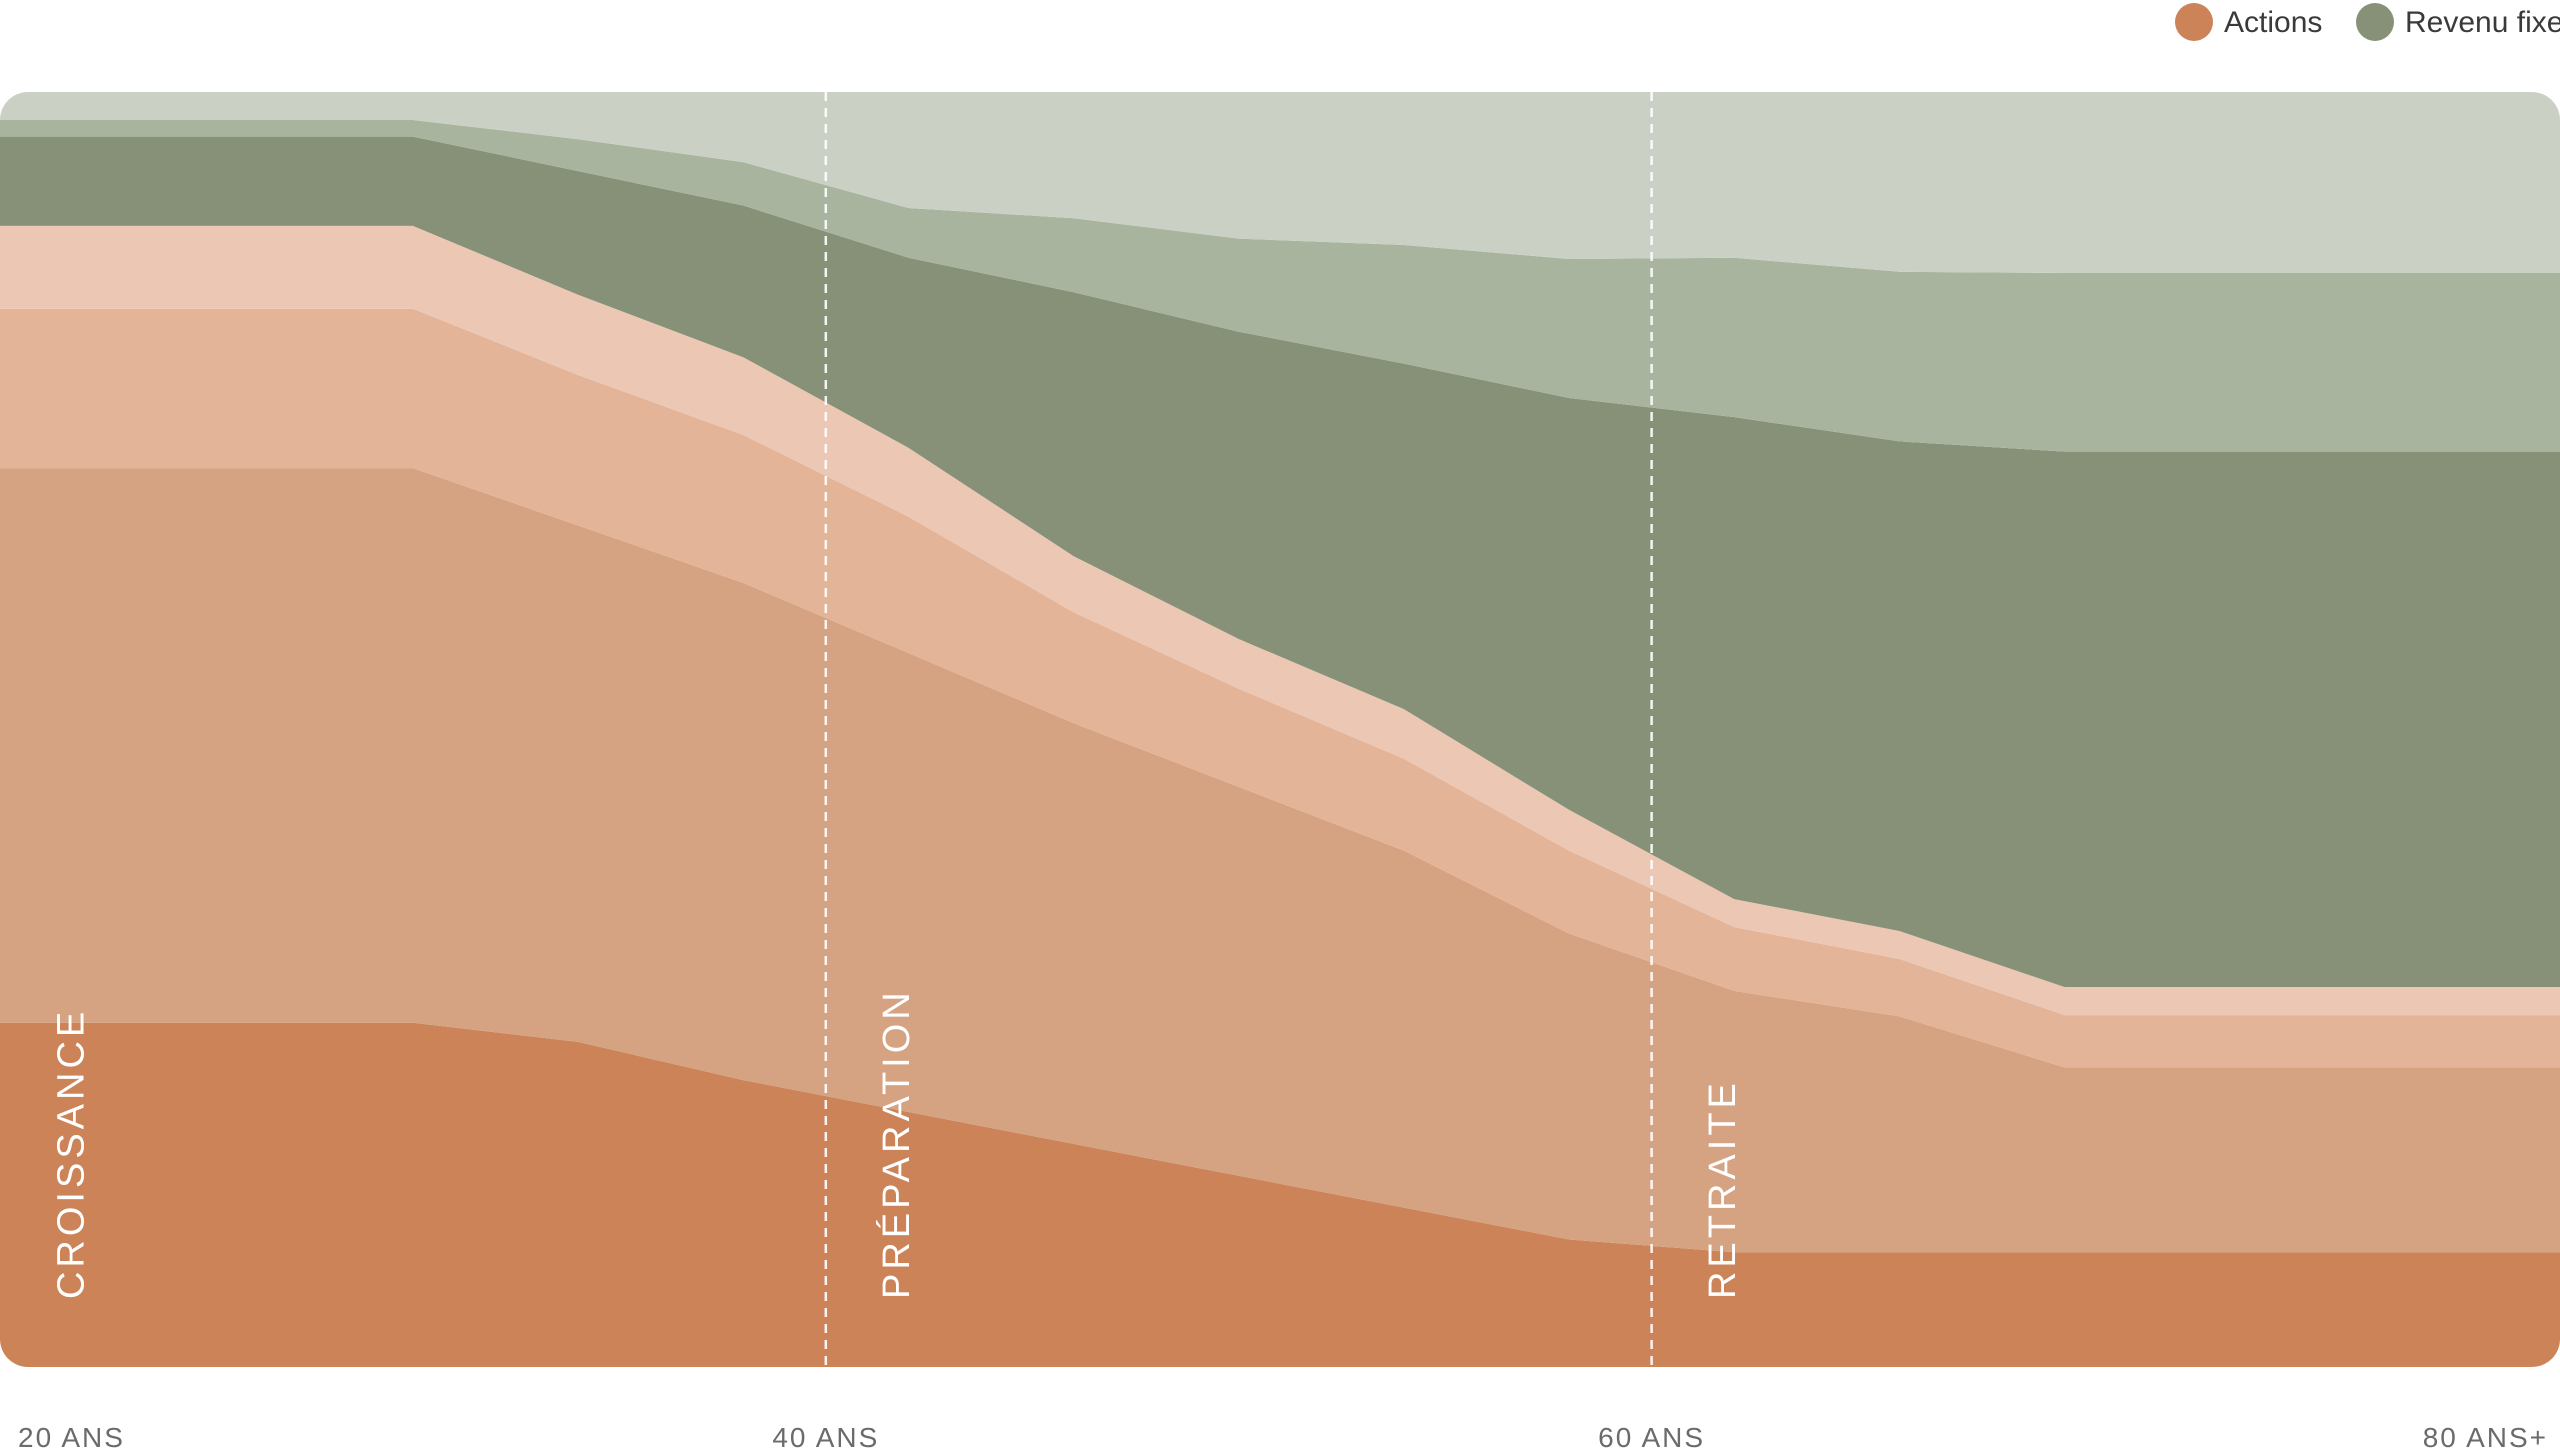 The height and width of the screenshot is (1455, 2560). What do you see at coordinates (2482, 22) in the screenshot?
I see `legend-label: Revenu fixe` at bounding box center [2482, 22].